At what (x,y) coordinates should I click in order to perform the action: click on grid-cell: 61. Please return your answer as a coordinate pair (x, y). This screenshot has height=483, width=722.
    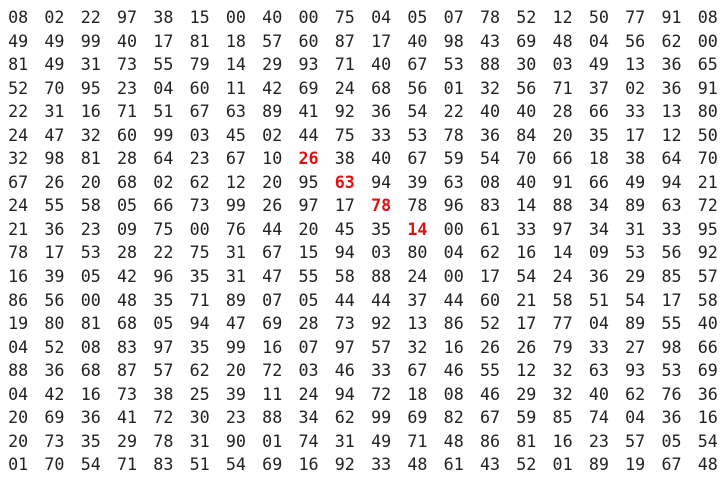
    Looking at the image, I should click on (453, 464).